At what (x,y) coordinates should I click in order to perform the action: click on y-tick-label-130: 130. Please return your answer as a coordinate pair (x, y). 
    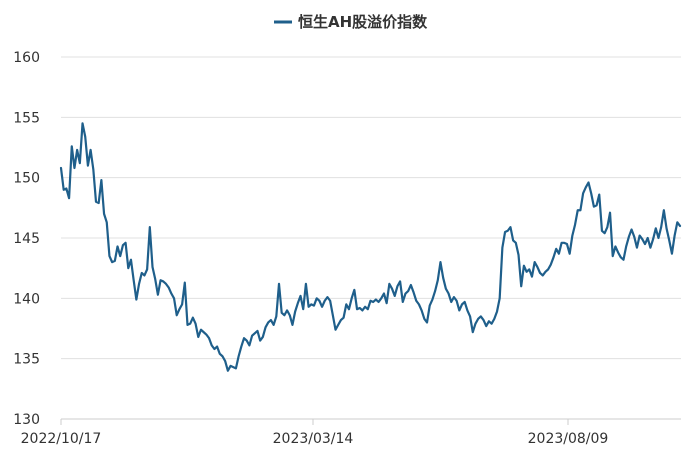
    Looking at the image, I should click on (26, 420).